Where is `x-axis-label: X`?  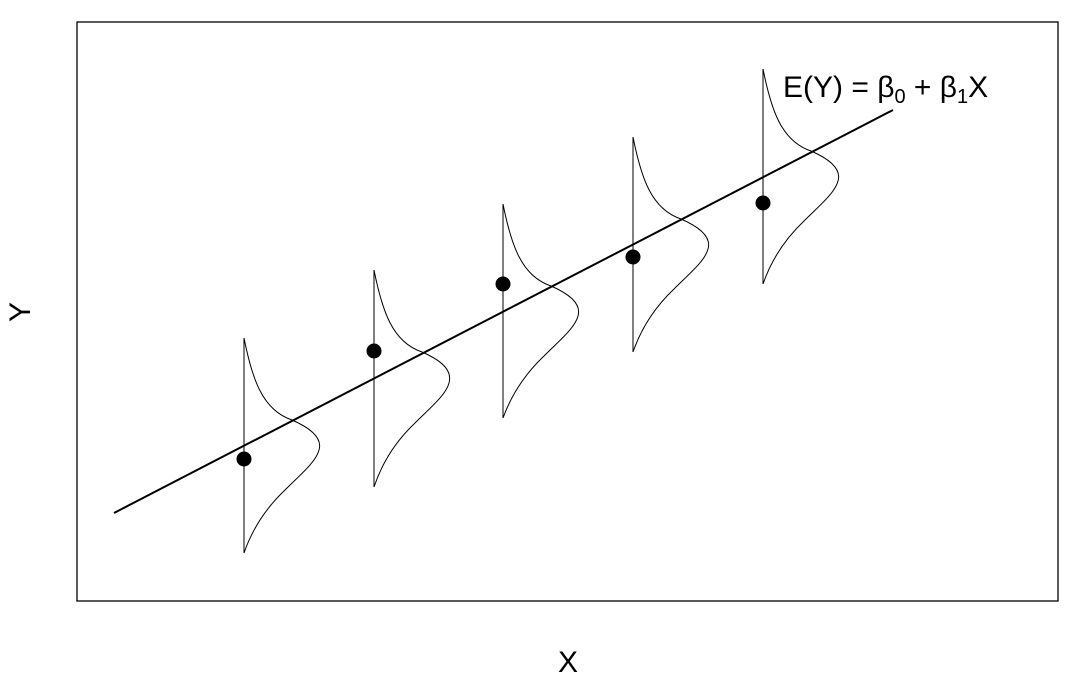 x-axis-label: X is located at coordinates (568, 662).